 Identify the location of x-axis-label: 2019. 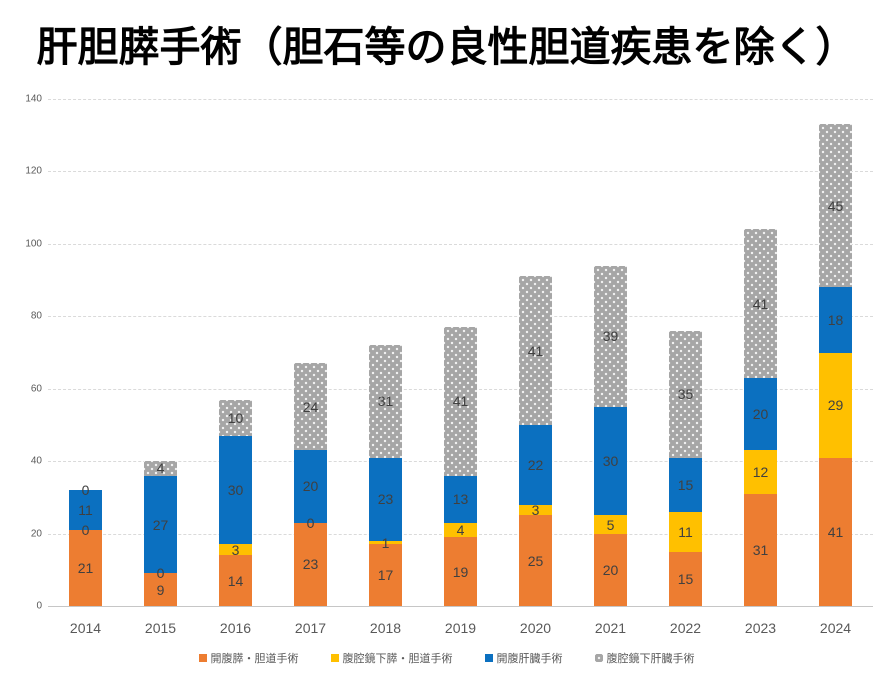
(460, 628).